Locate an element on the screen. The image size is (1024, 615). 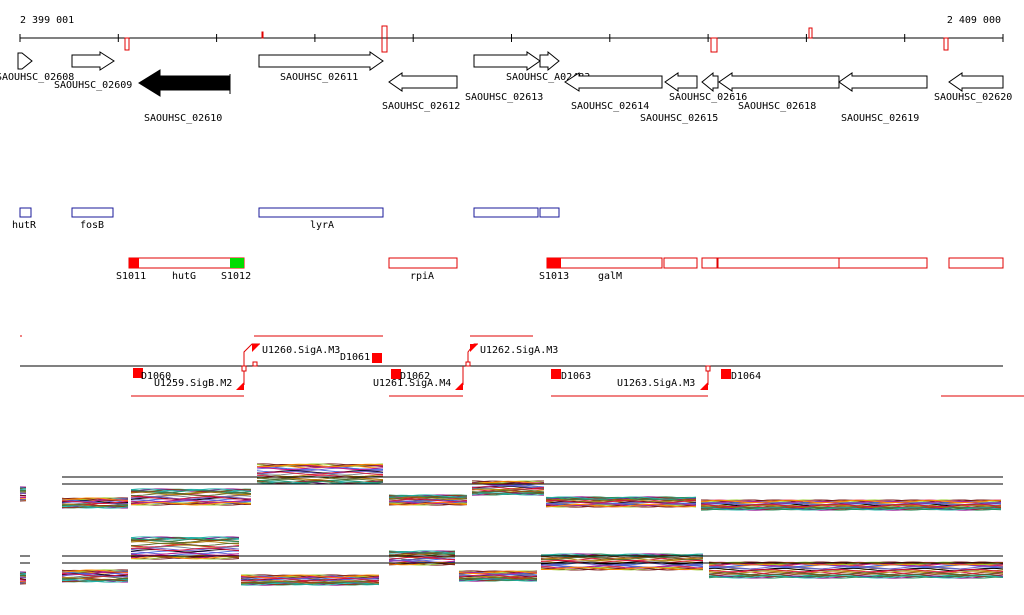
feature-label-d1060: D1060 is located at coordinates (156, 376).